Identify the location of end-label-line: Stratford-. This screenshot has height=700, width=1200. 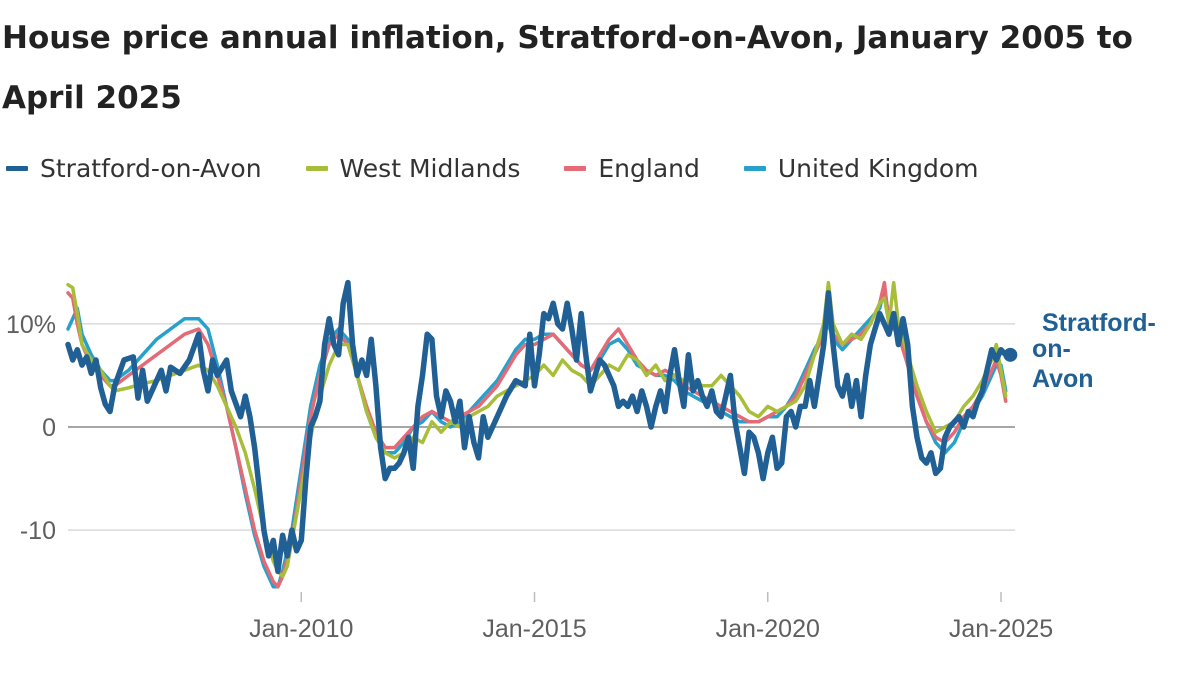
(1099, 323).